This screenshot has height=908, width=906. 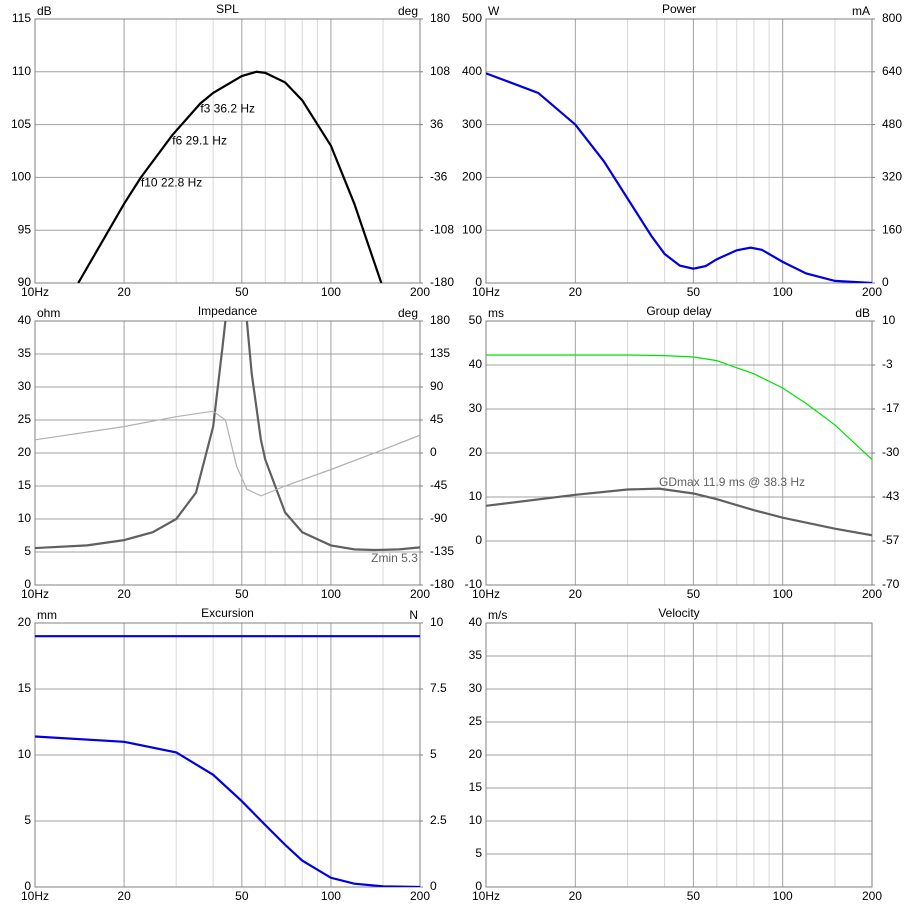 What do you see at coordinates (228, 311) in the screenshot?
I see `chart-title: Impedance` at bounding box center [228, 311].